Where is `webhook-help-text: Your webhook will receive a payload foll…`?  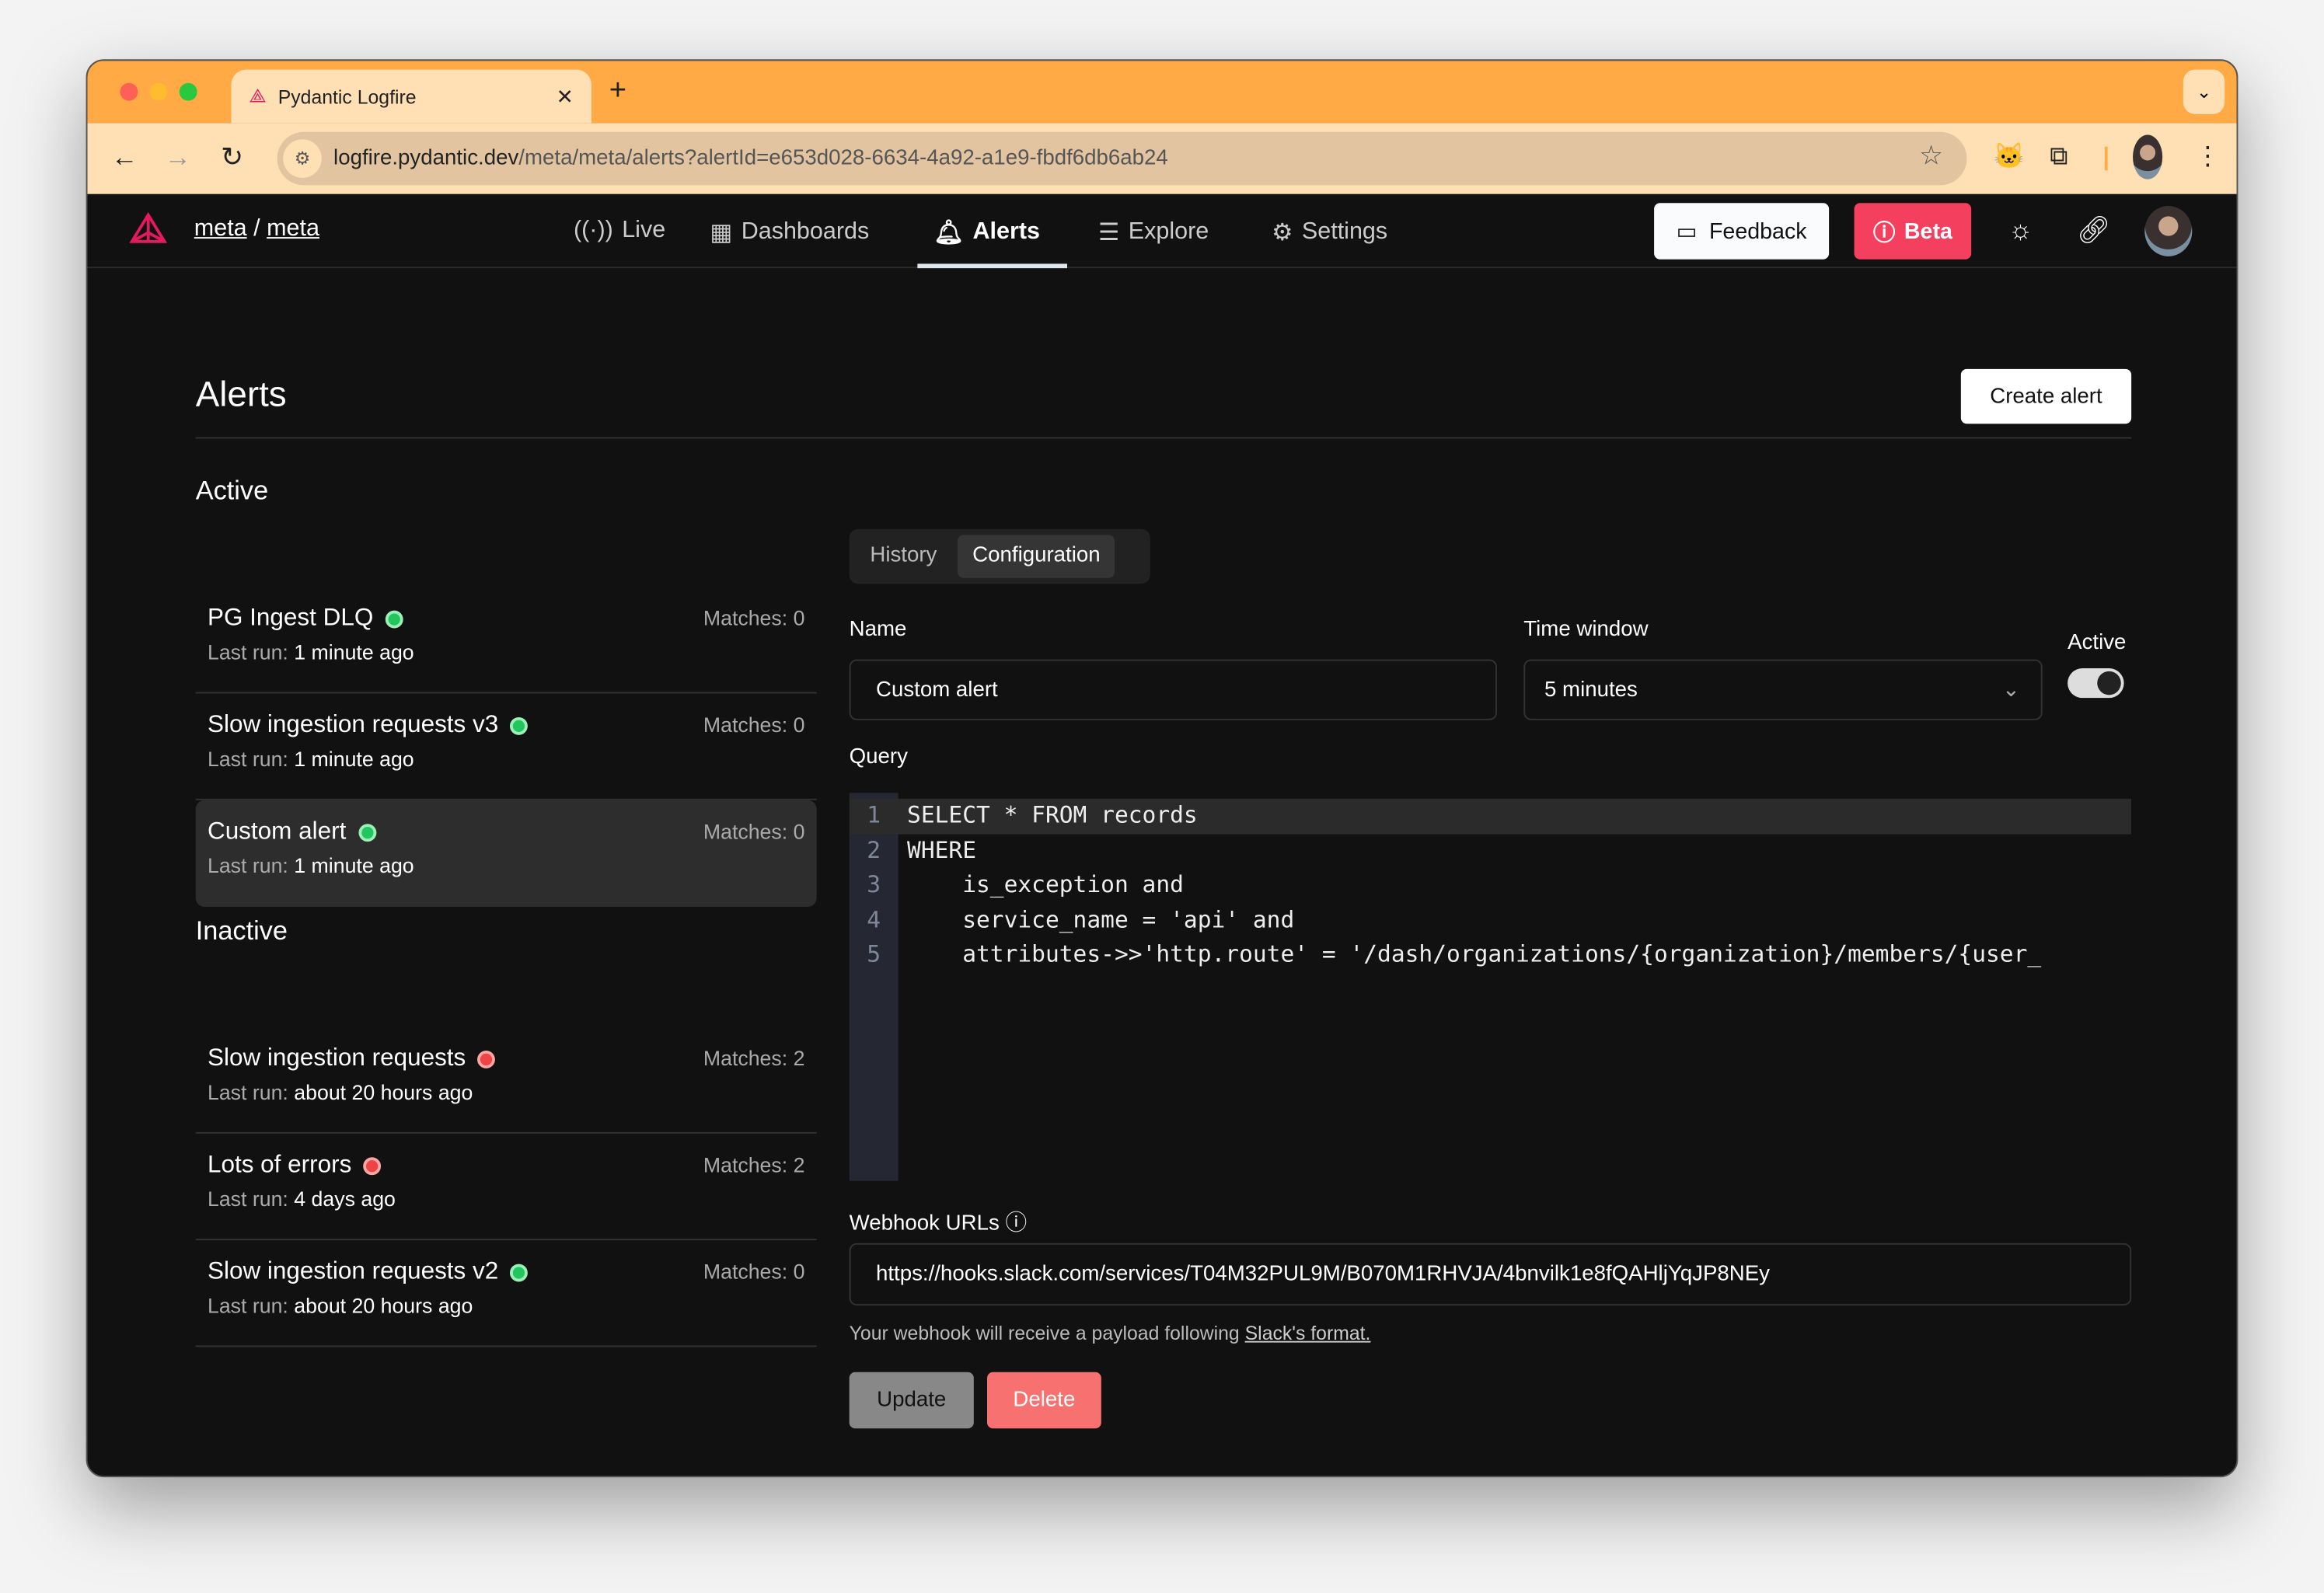
webhook-help-text: Your webhook will receive a payload foll… is located at coordinates (1110, 1333).